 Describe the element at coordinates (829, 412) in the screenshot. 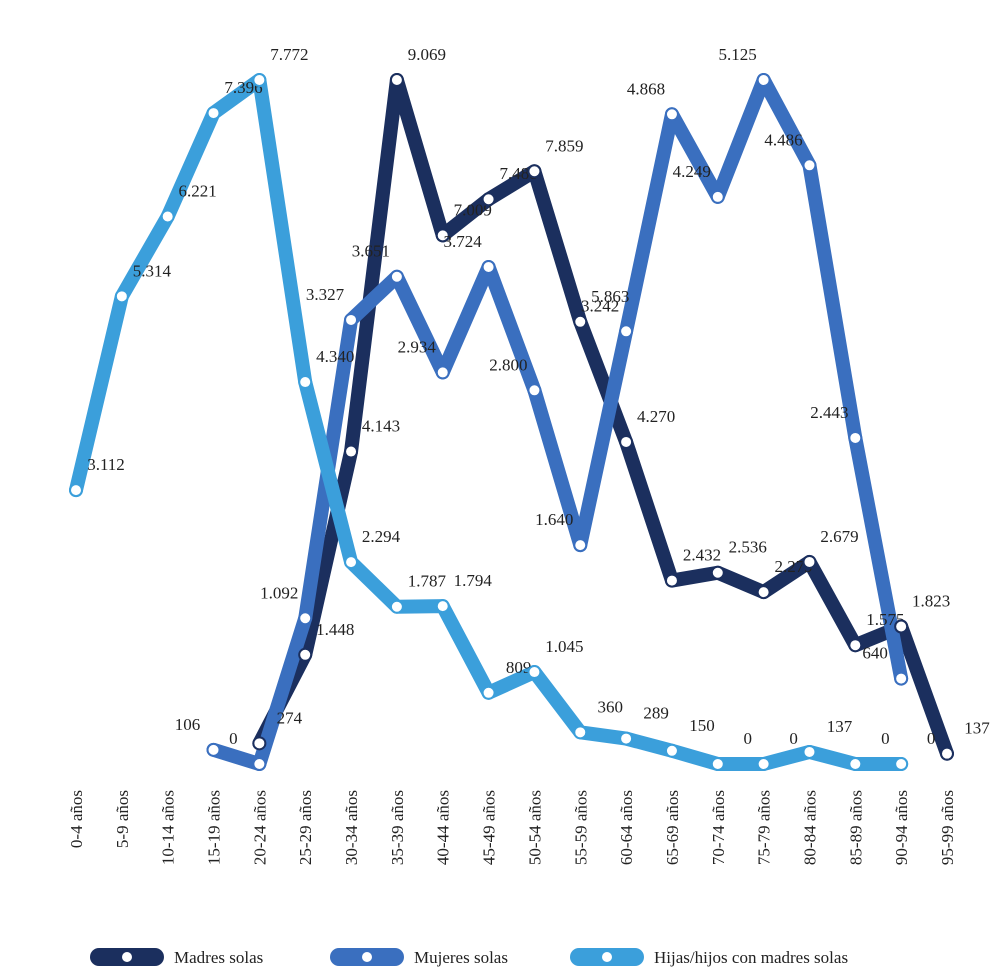

I see `data-label: 2.443` at that location.